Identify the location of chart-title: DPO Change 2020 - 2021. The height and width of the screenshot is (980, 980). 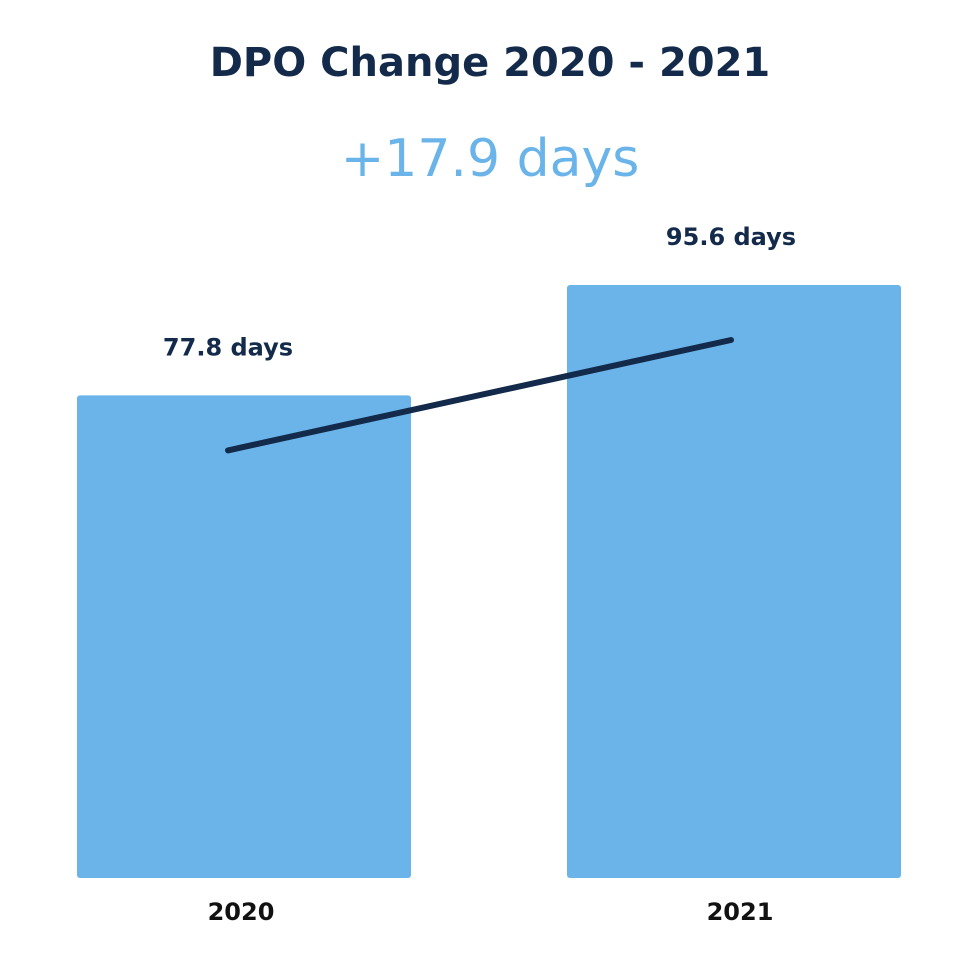
(490, 63).